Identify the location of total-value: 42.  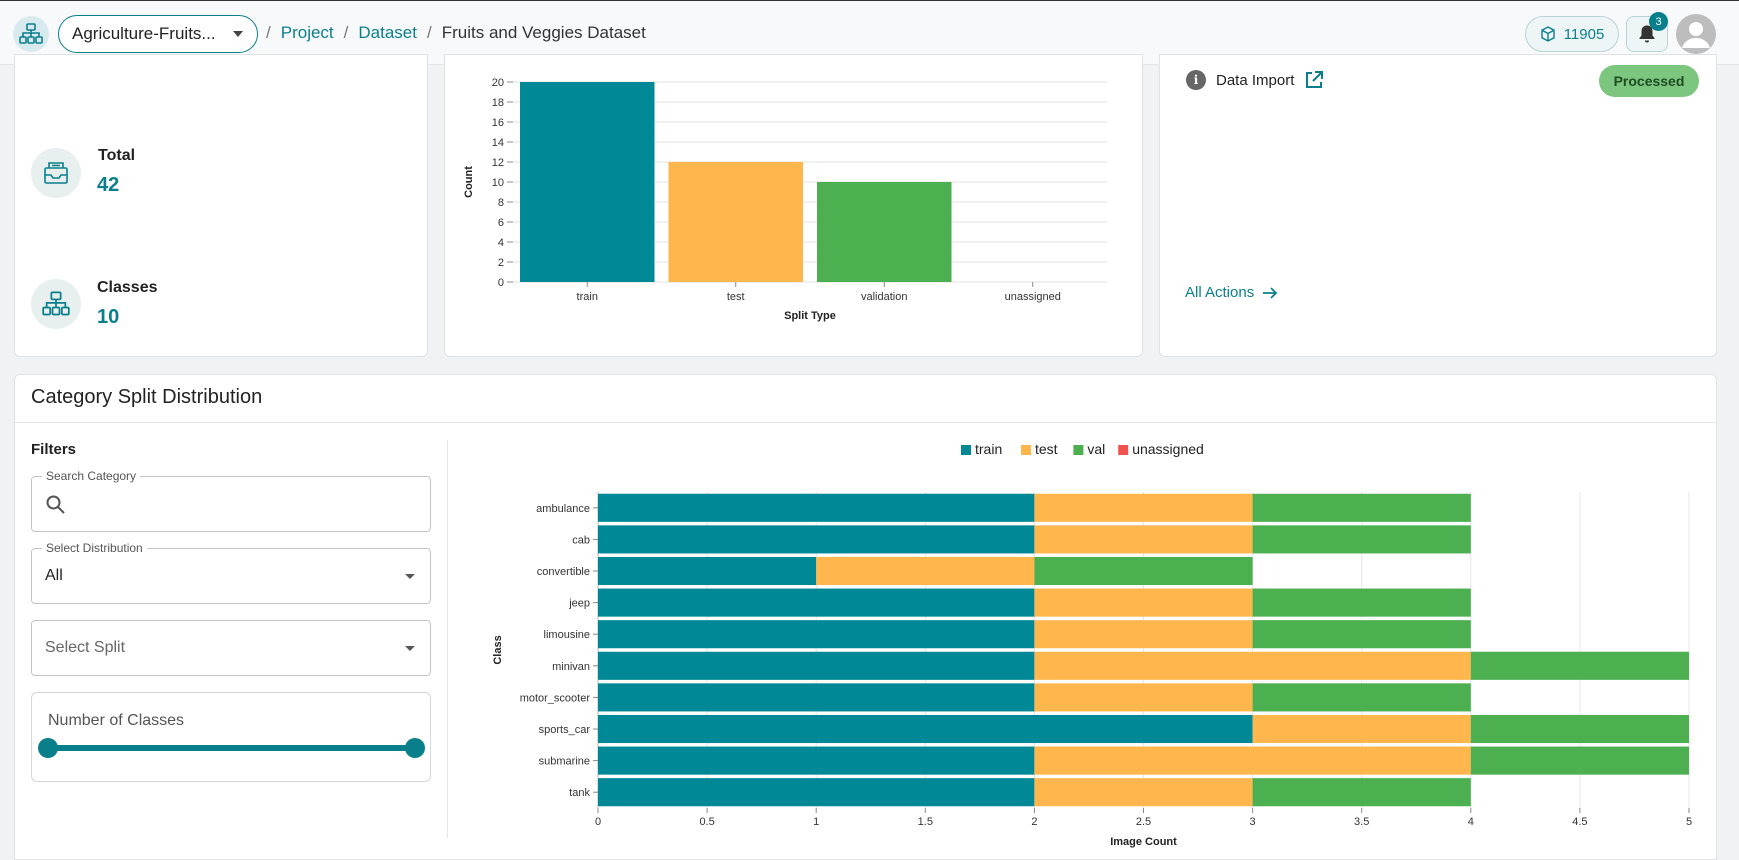
(108, 185).